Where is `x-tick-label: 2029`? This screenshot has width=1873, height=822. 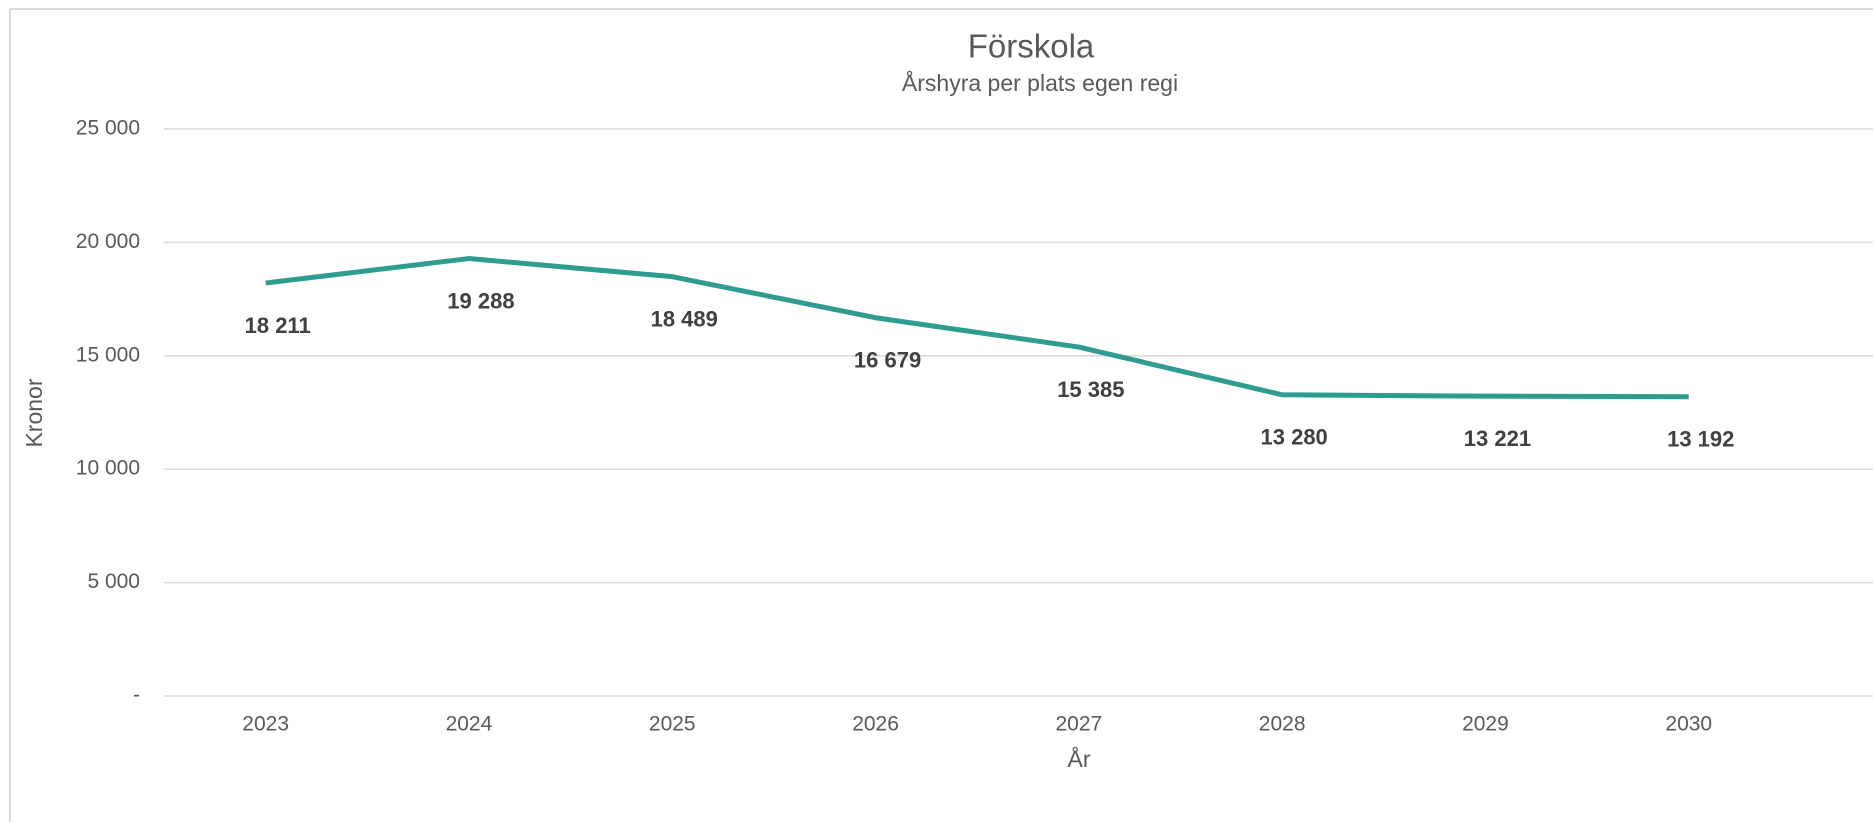 x-tick-label: 2029 is located at coordinates (1485, 724).